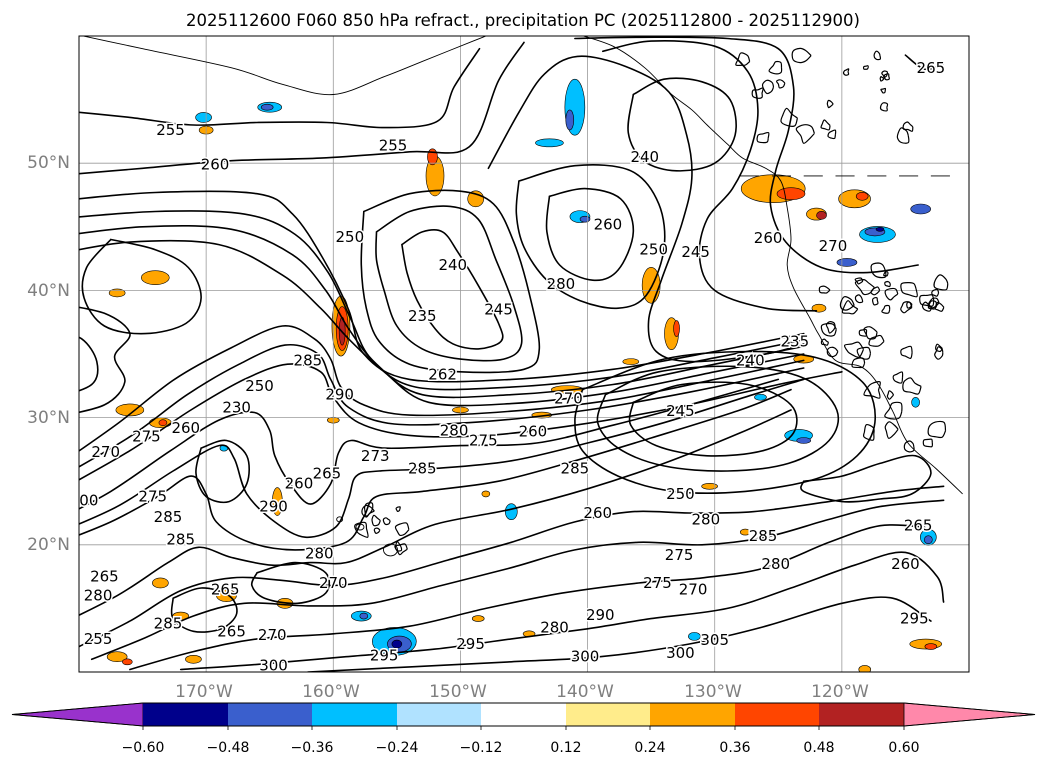 The height and width of the screenshot is (765, 1047). Describe the element at coordinates (375, 456) in the screenshot. I see `contour-label: 273` at that location.